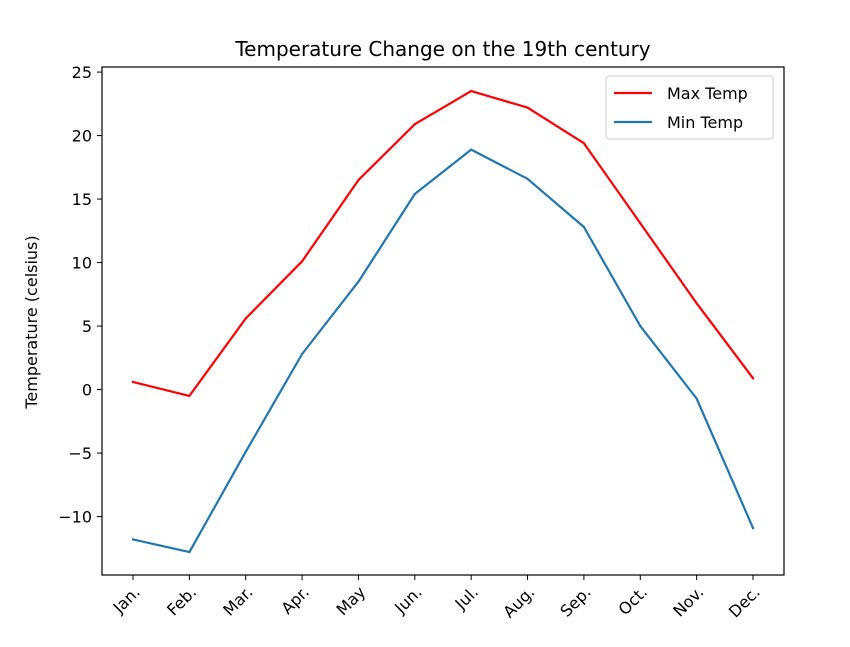  What do you see at coordinates (707, 93) in the screenshot?
I see `legend-label-max-temp: Max Temp` at bounding box center [707, 93].